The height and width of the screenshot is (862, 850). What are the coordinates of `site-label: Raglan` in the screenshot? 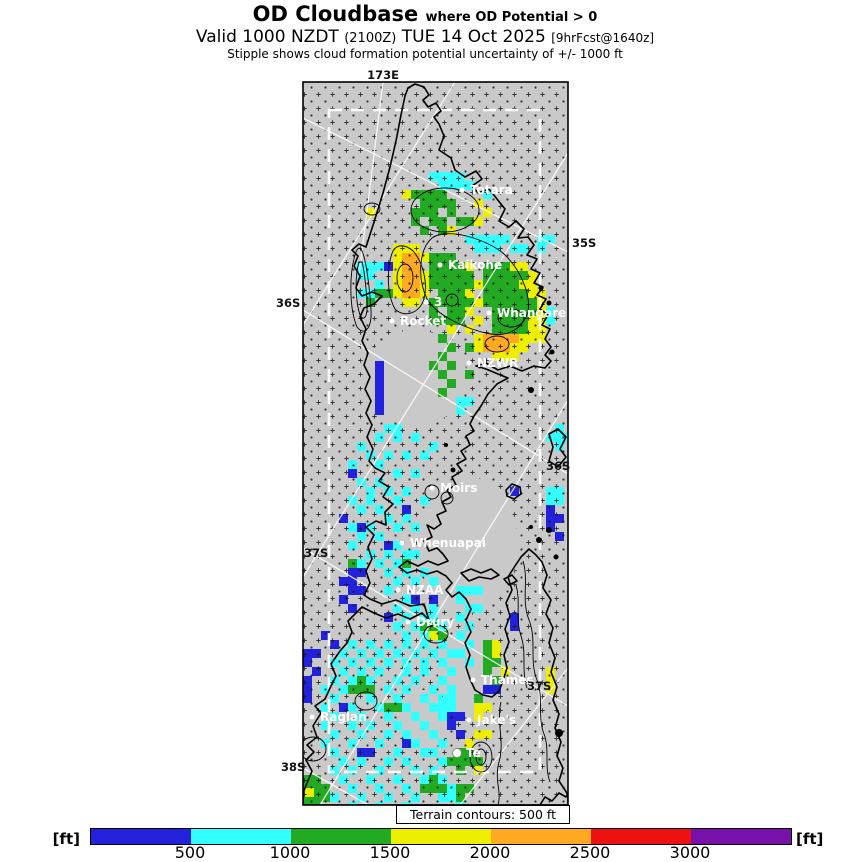 It's located at (343, 717).